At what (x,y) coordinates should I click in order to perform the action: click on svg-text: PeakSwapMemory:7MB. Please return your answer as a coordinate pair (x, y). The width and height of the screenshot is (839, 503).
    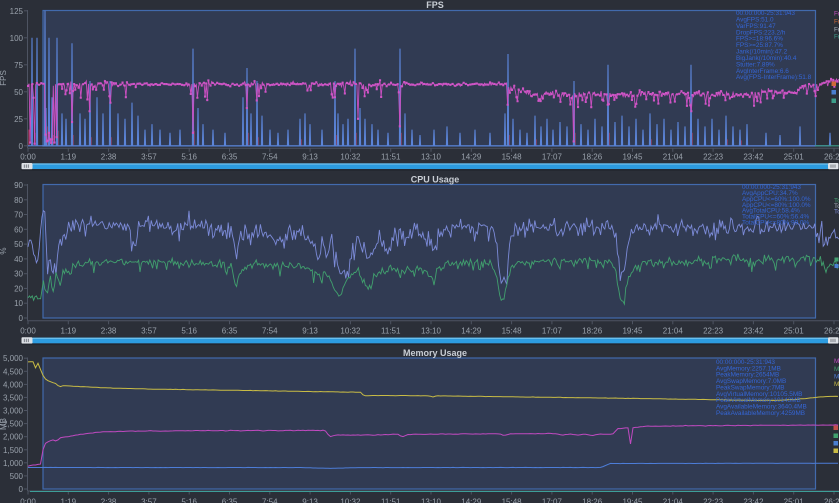
    Looking at the image, I should click on (750, 388).